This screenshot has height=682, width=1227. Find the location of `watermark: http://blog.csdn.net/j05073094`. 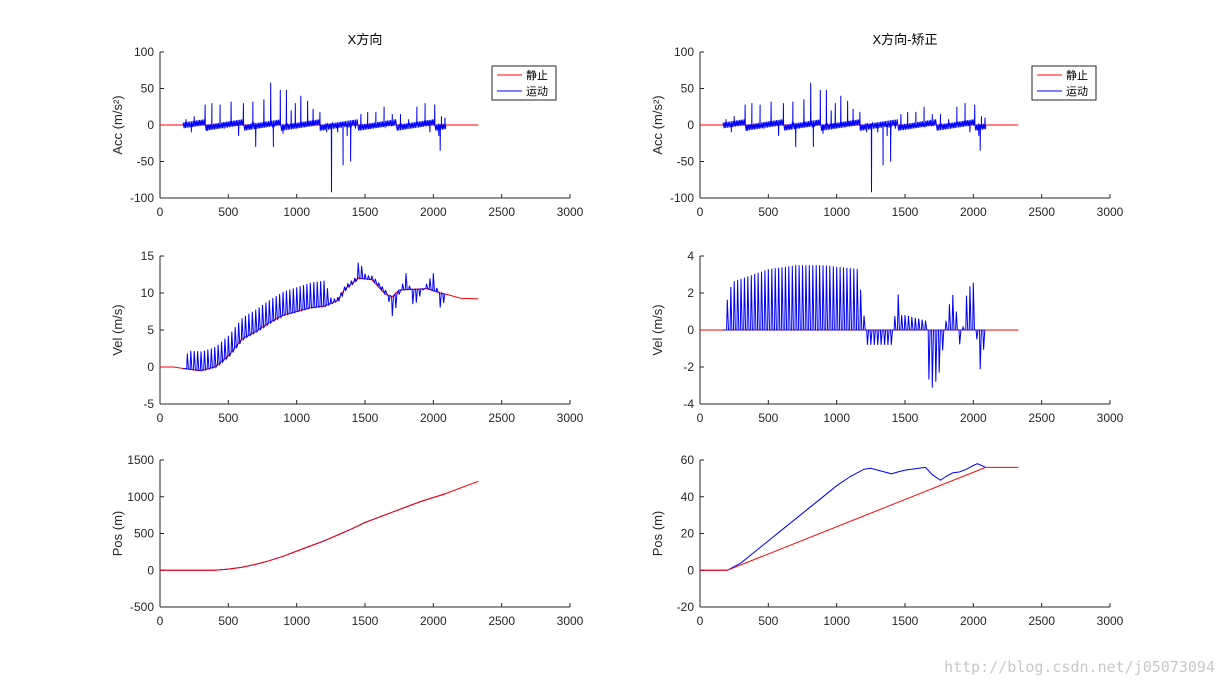

watermark: http://blog.csdn.net/j05073094 is located at coordinates (1079, 667).